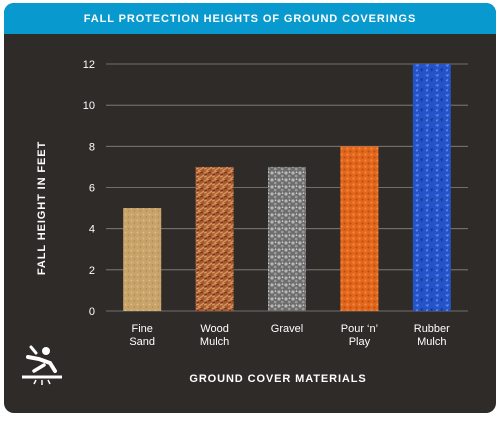 The height and width of the screenshot is (422, 500). I want to click on y-tick-label: 6, so click(92, 189).